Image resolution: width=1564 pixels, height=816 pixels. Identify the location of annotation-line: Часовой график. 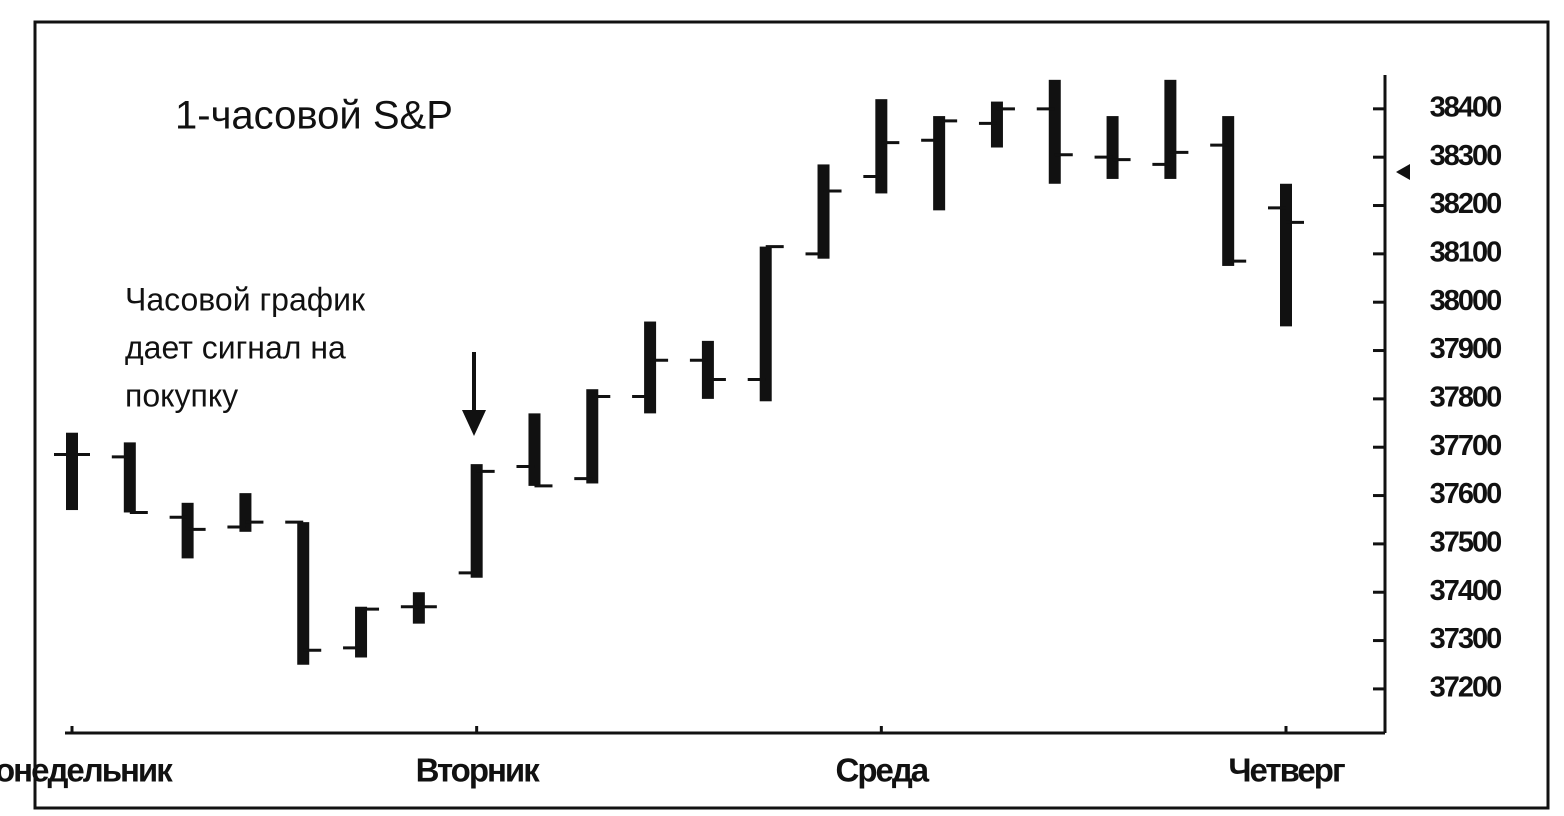
(245, 299).